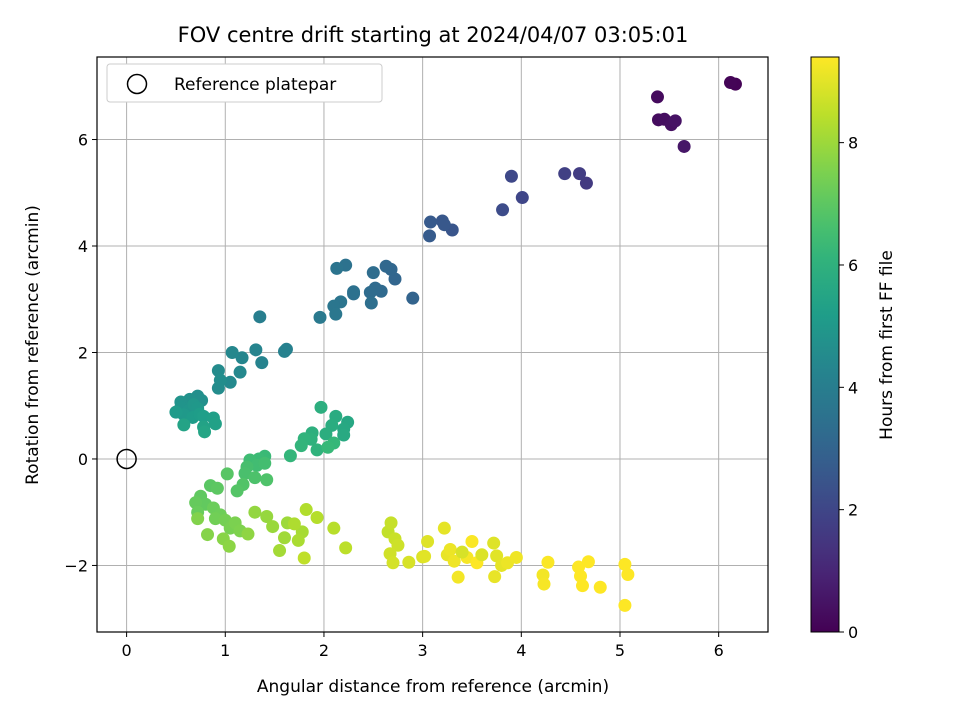 This screenshot has width=960, height=720. What do you see at coordinates (521, 650) in the screenshot?
I see `x-tick-label: 4` at bounding box center [521, 650].